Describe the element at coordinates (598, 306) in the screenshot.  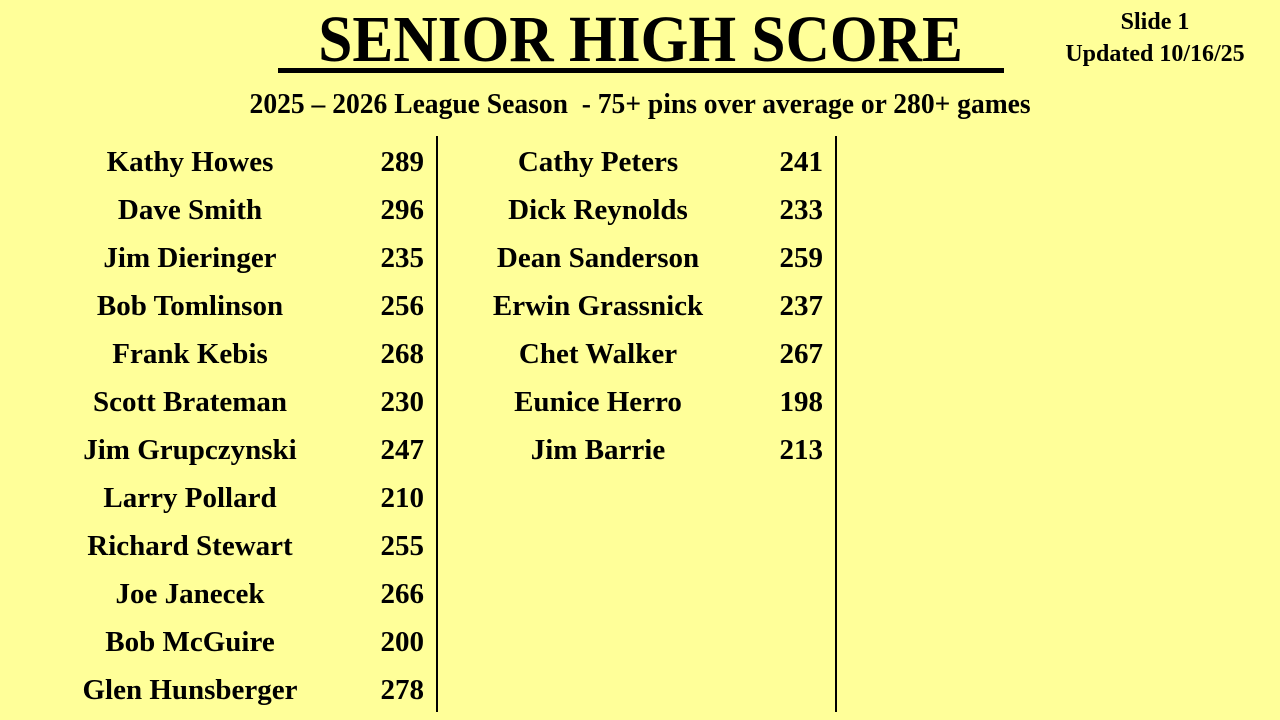
I see `bowler-name: Erwin Grassnick` at that location.